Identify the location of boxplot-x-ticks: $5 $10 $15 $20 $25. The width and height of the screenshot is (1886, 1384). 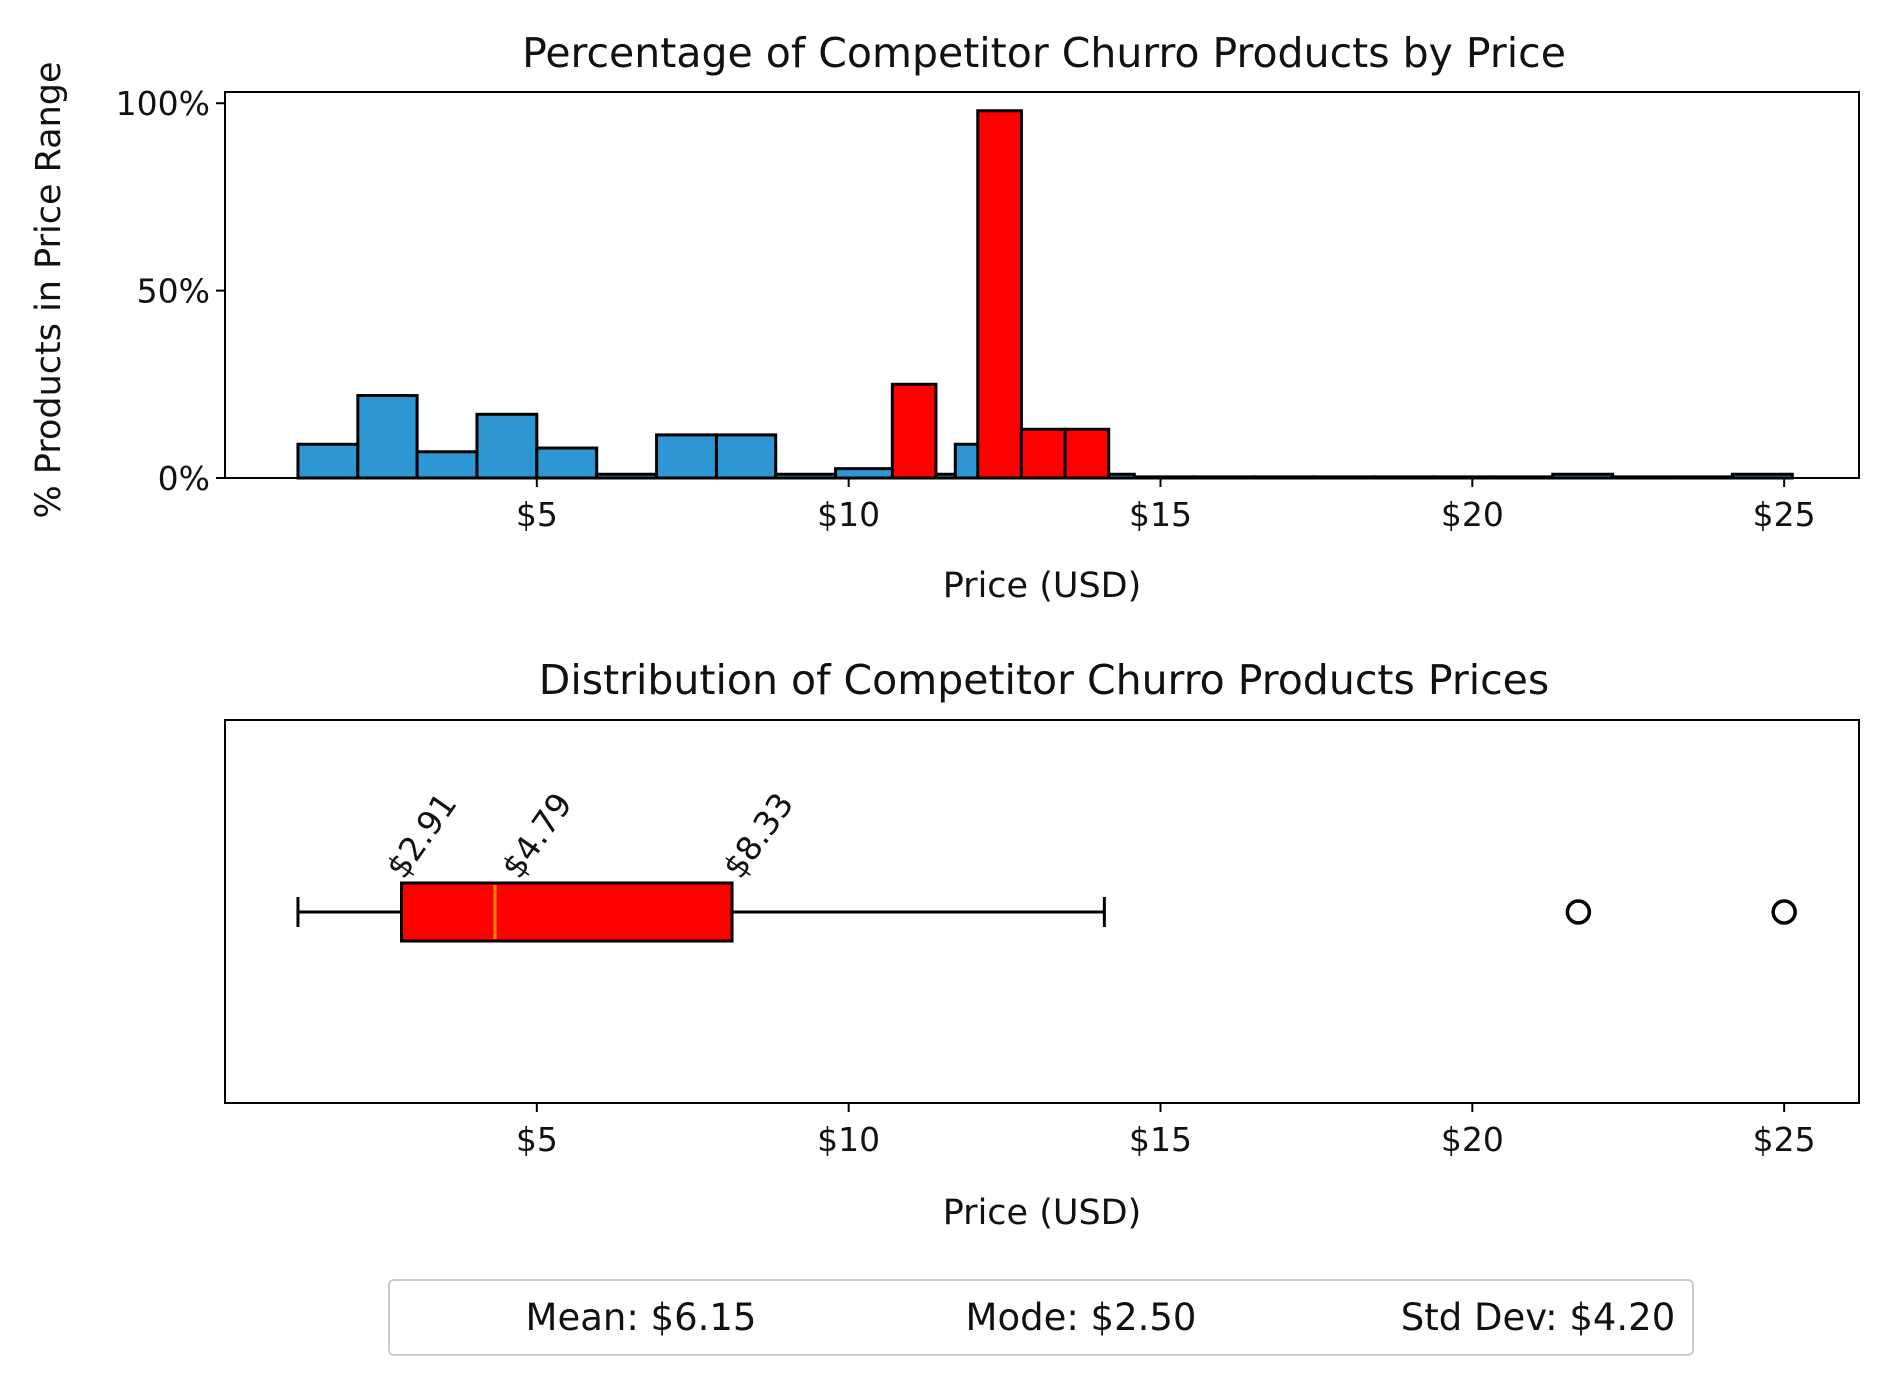
(1166, 1131).